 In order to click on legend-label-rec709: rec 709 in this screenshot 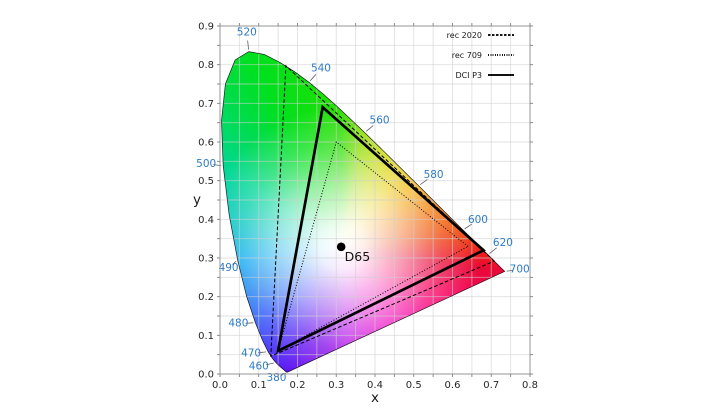, I will do `click(466, 55)`.